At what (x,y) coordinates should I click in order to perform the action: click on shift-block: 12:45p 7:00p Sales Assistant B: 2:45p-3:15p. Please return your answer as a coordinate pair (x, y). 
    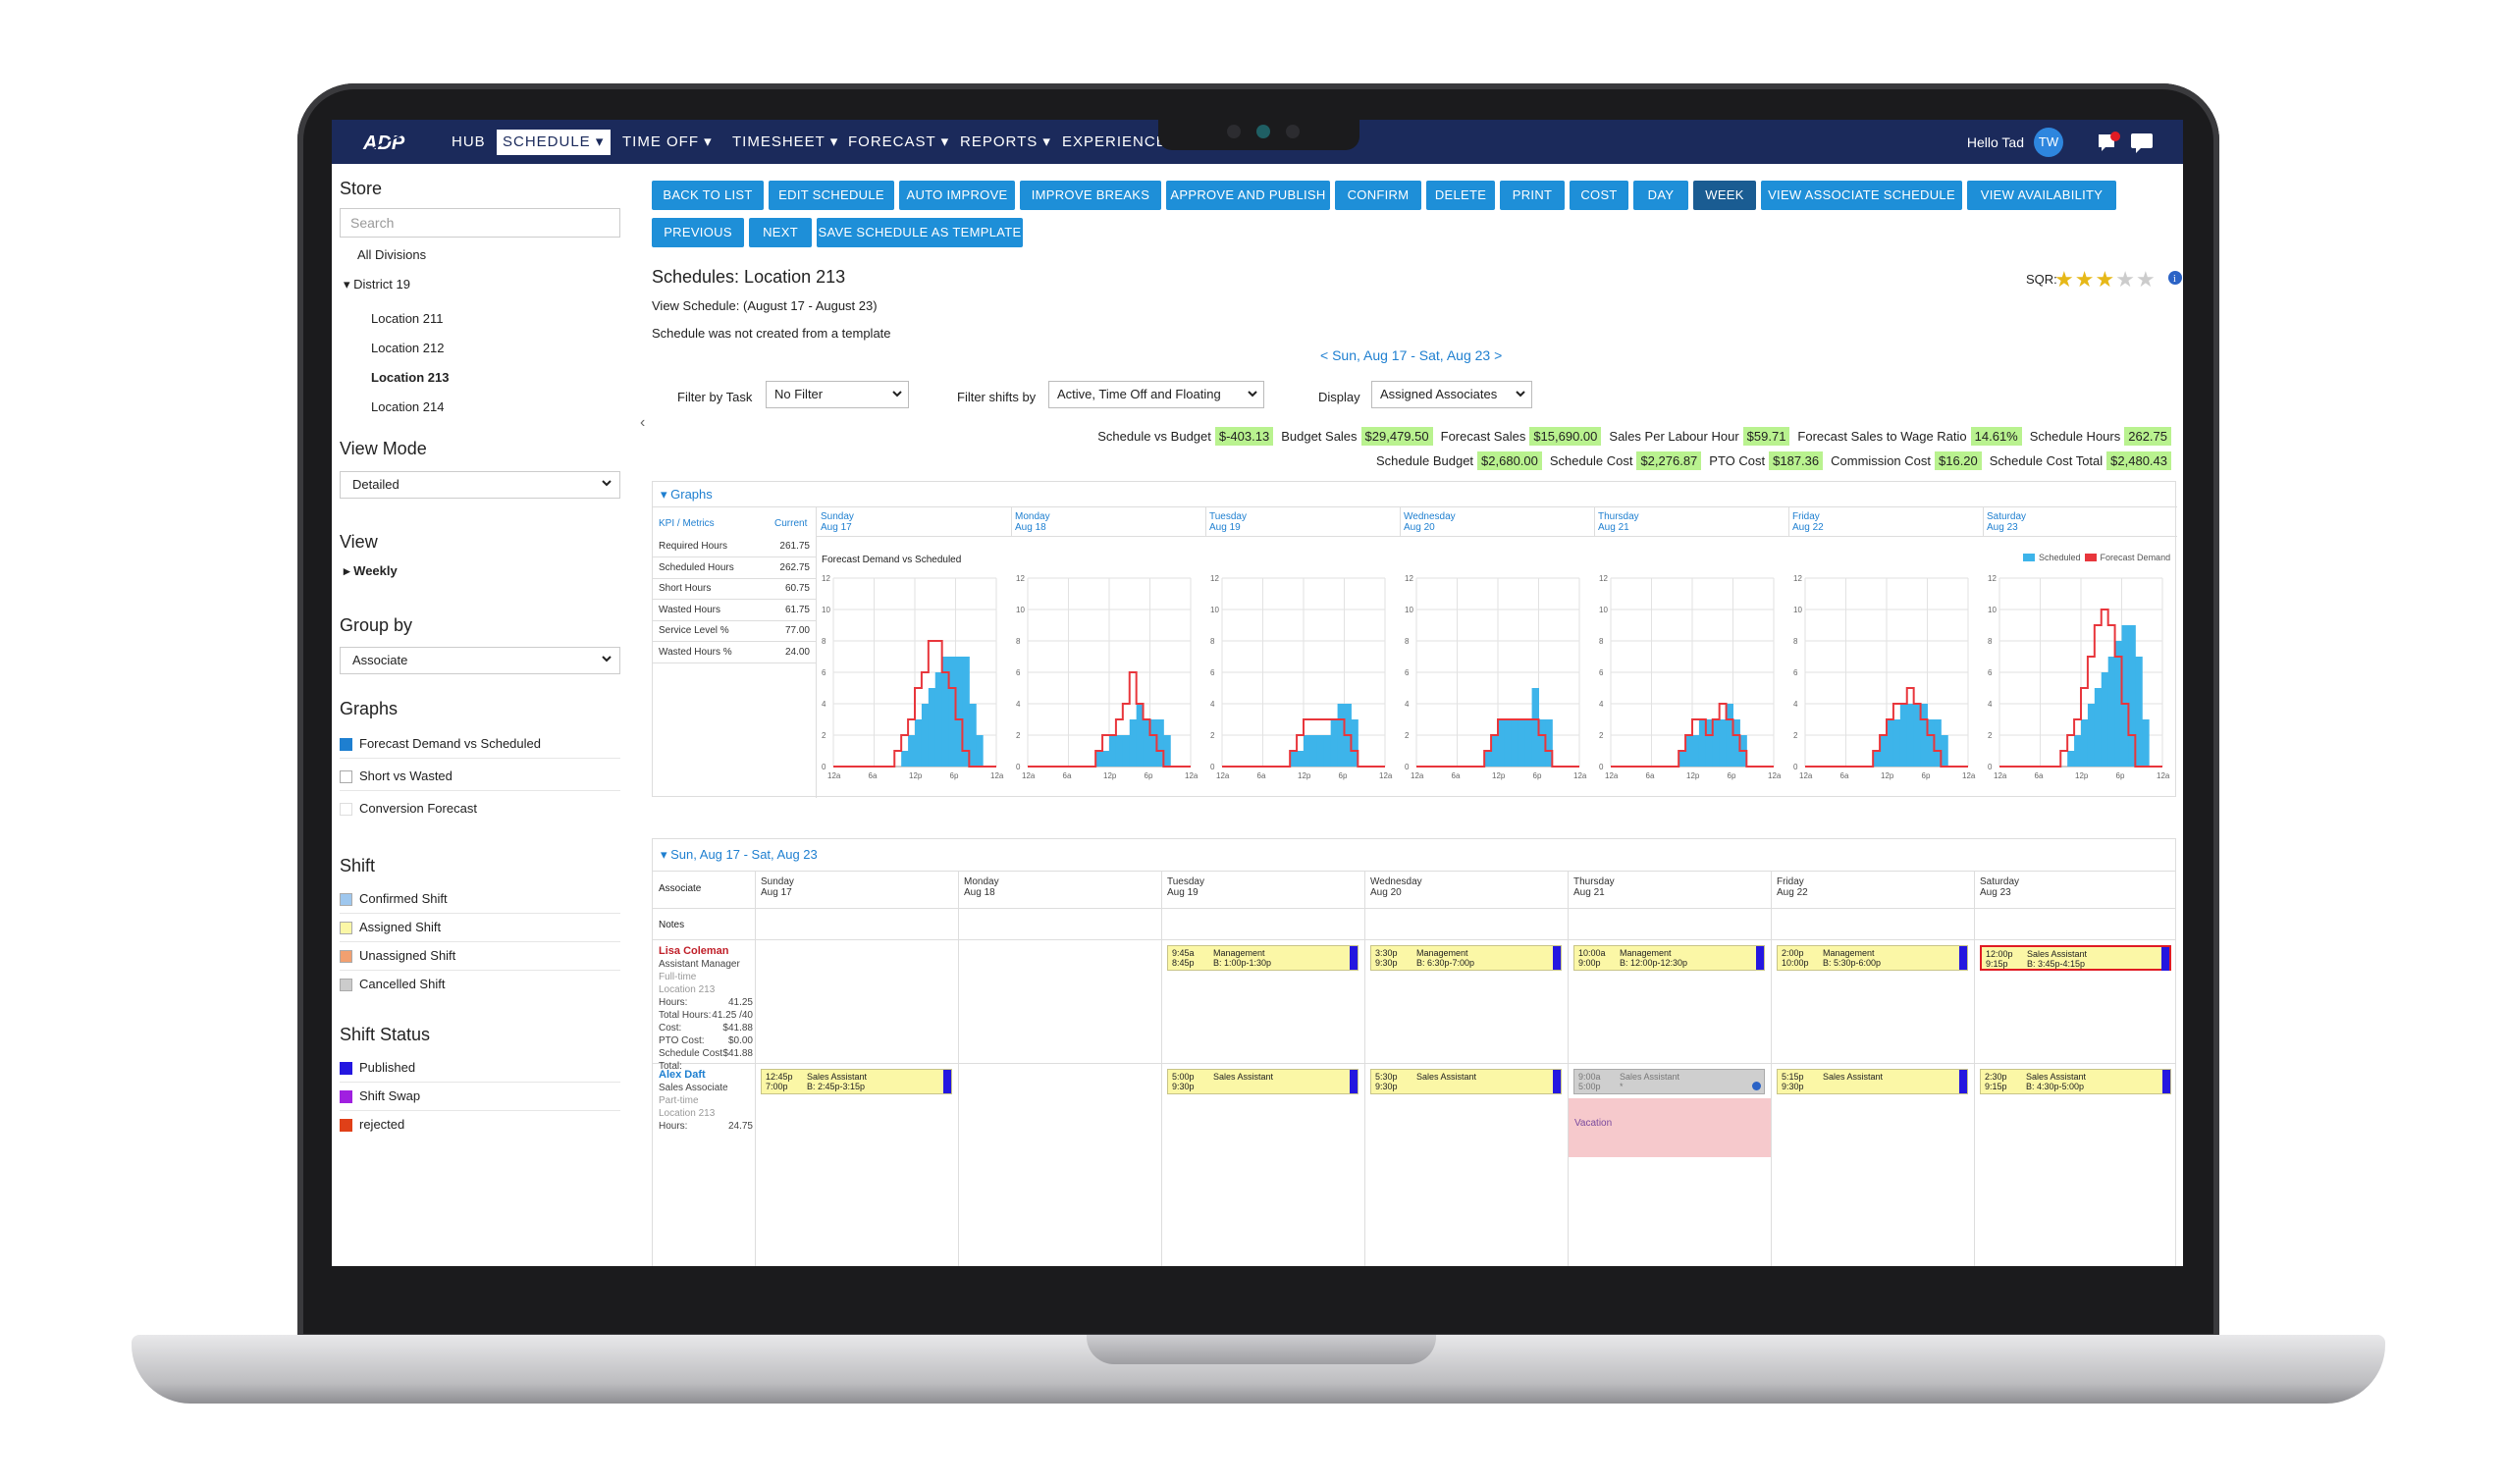
    Looking at the image, I should click on (856, 1081).